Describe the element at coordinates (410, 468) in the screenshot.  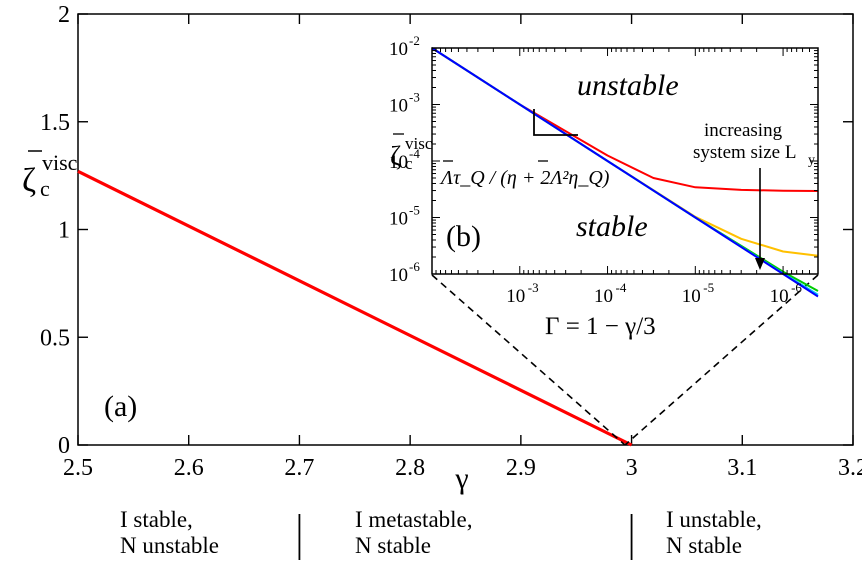
I see `main-x-tick-label: 2.8` at that location.